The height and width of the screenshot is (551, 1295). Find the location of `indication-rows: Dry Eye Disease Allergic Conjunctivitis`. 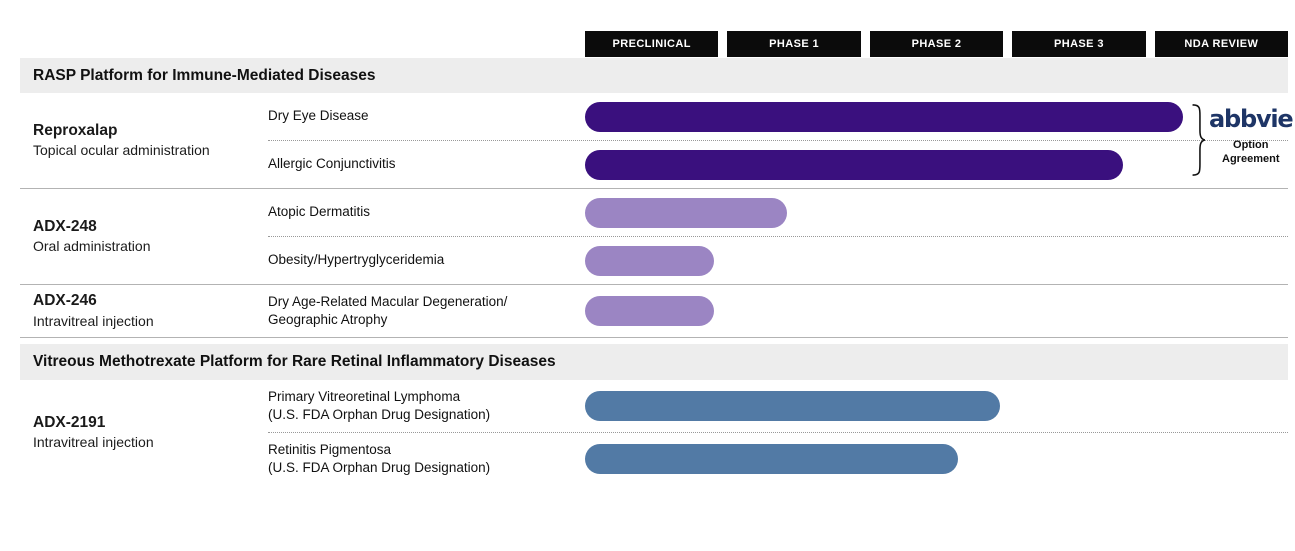

indication-rows: Dry Eye Disease Allergic Conjunctivitis is located at coordinates (778, 140).